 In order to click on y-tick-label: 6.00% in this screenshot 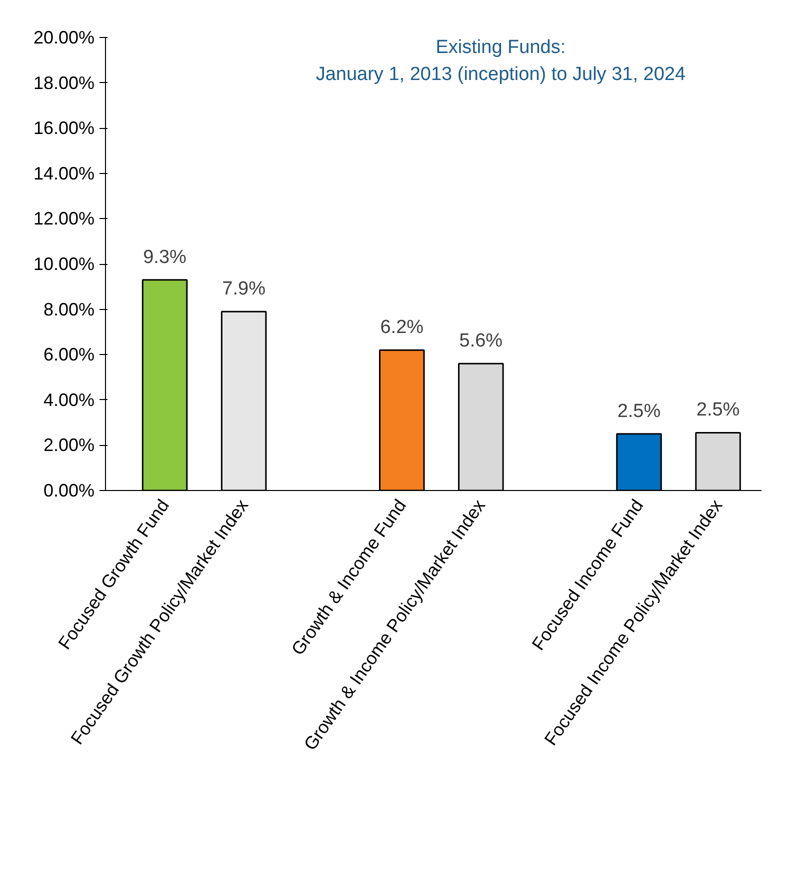, I will do `click(69, 354)`.